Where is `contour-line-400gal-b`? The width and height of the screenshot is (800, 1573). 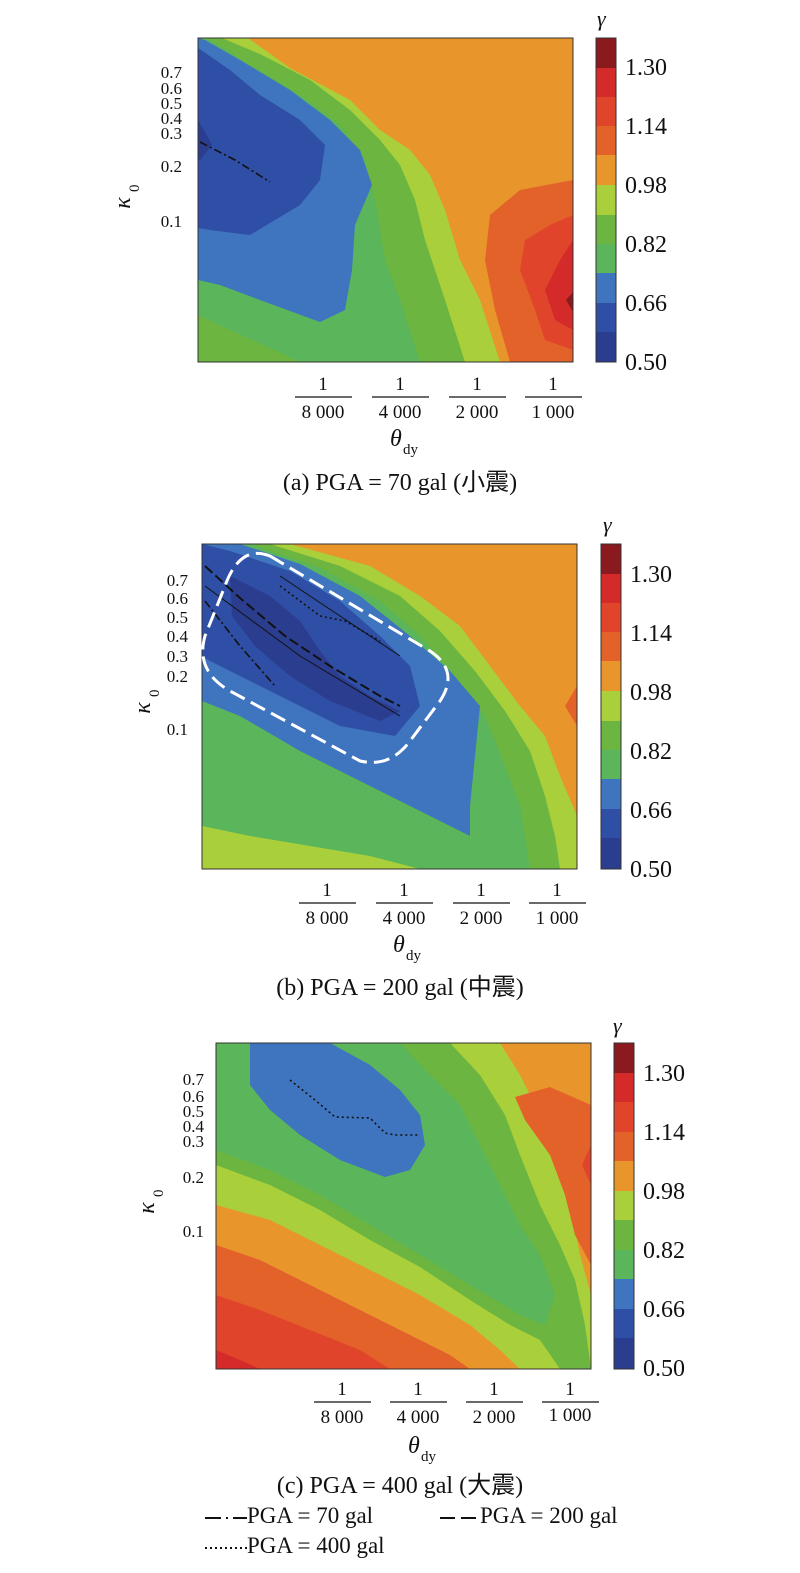 contour-line-400gal-b is located at coordinates (330, 613).